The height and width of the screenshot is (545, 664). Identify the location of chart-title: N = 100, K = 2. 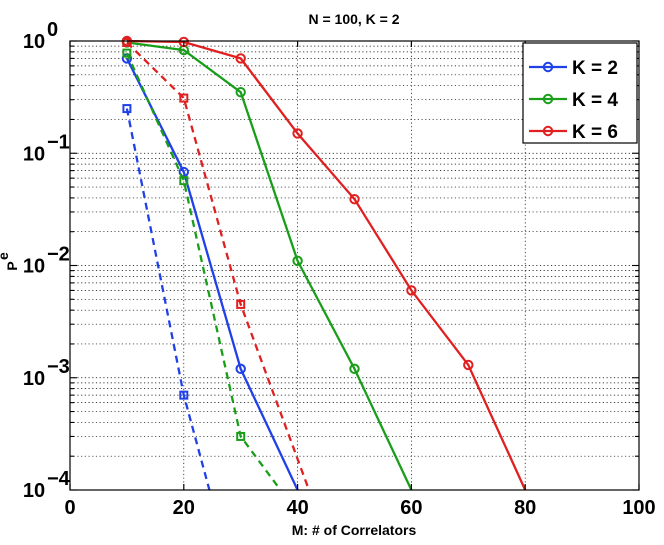
(353, 19).